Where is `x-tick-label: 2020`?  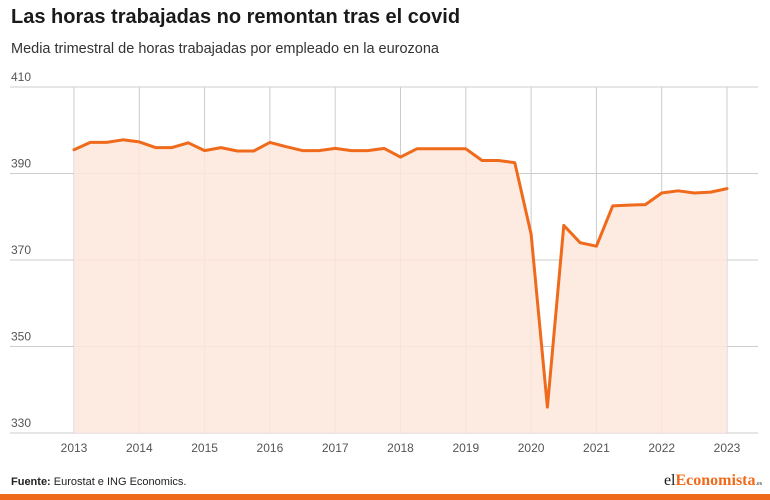 x-tick-label: 2020 is located at coordinates (531, 448).